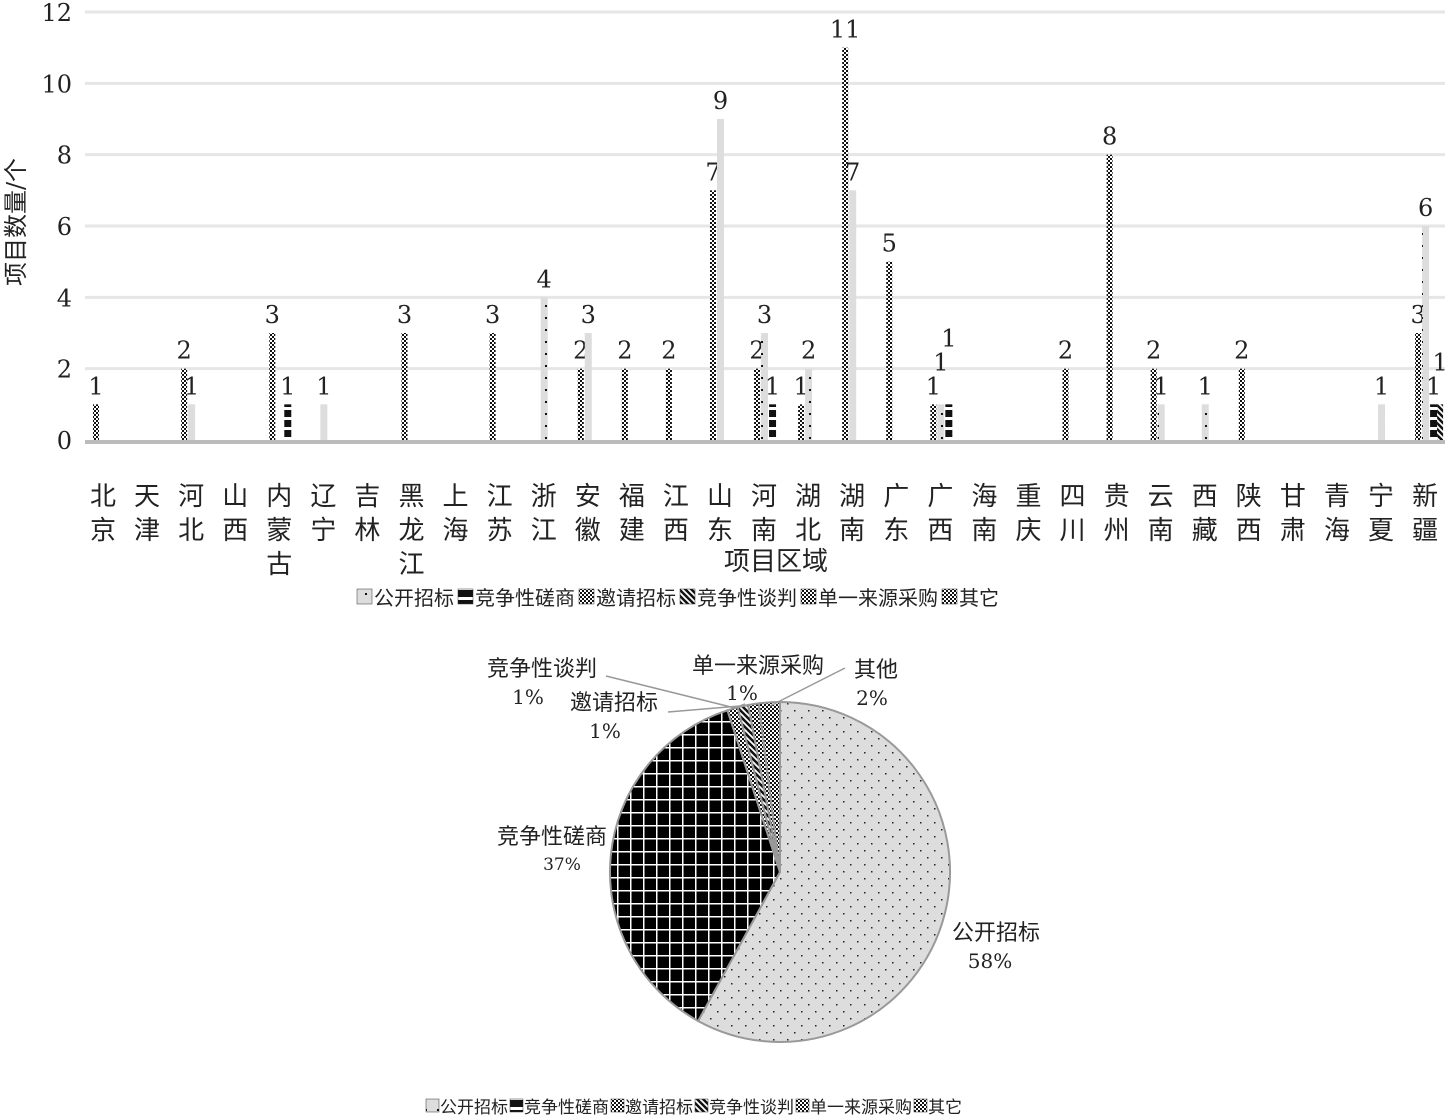 This screenshot has height=1117, width=1447. What do you see at coordinates (411, 531) in the screenshot?
I see `x-tick-label: 龙` at bounding box center [411, 531].